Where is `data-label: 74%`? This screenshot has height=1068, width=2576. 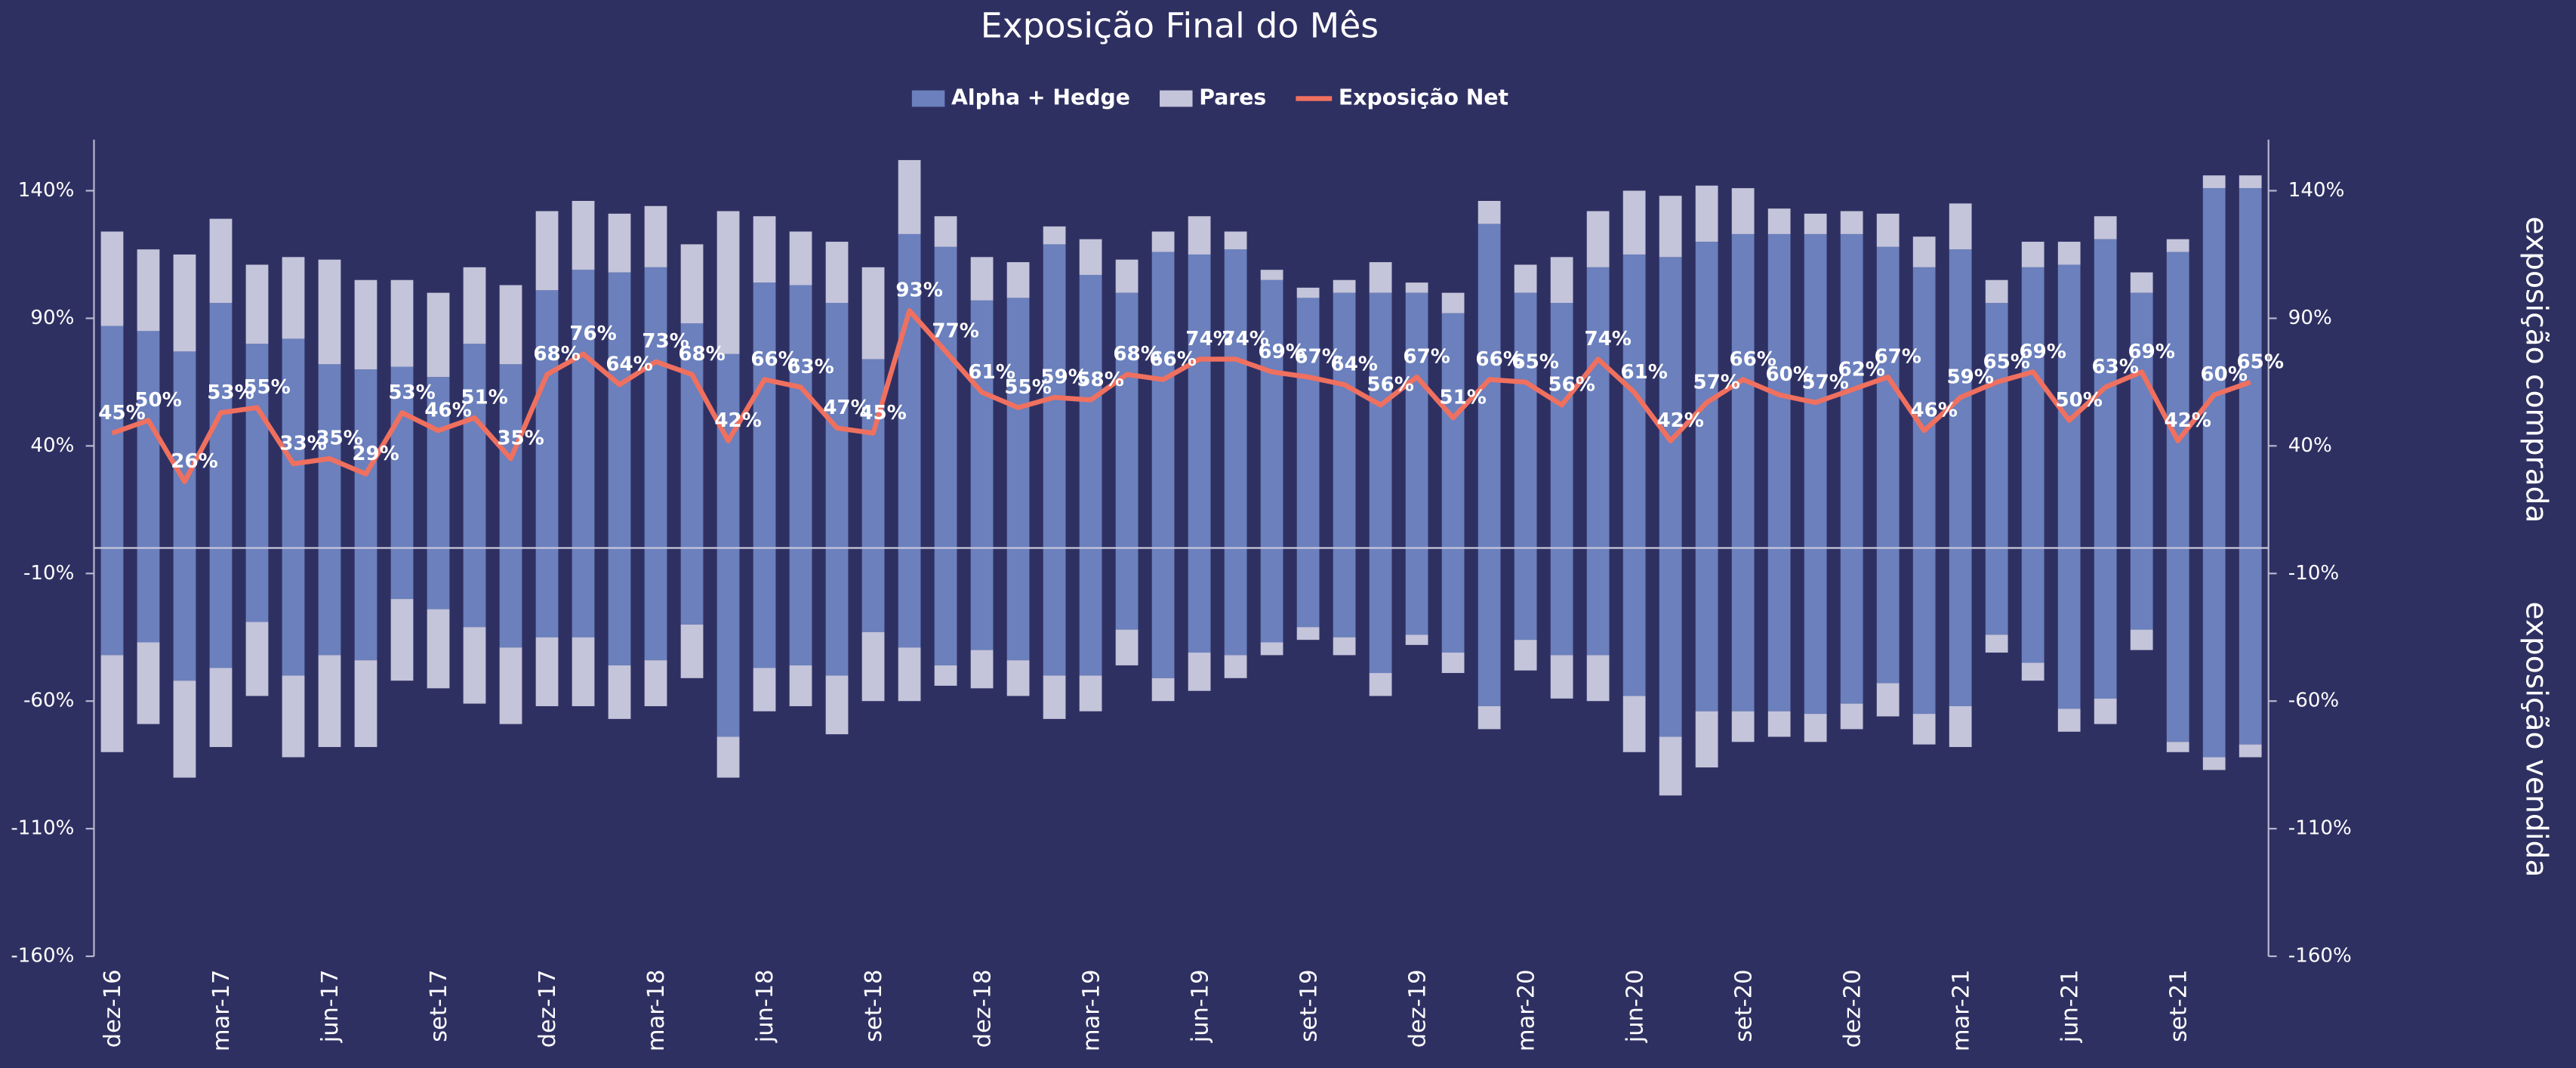 data-label: 74% is located at coordinates (1245, 339).